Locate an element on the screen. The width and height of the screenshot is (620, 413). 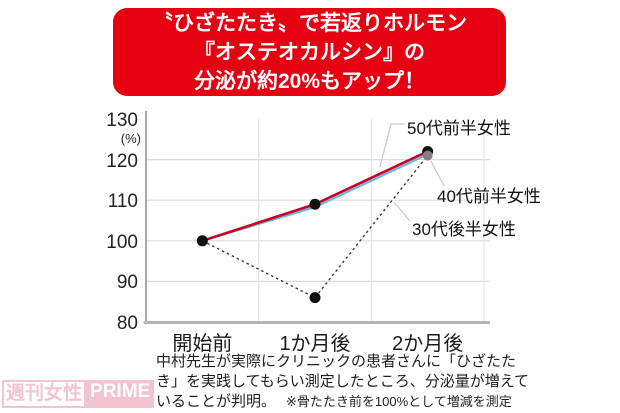
headline-line-1: 〝ひざたたき〟で若返りホルモン is located at coordinates (309, 23).